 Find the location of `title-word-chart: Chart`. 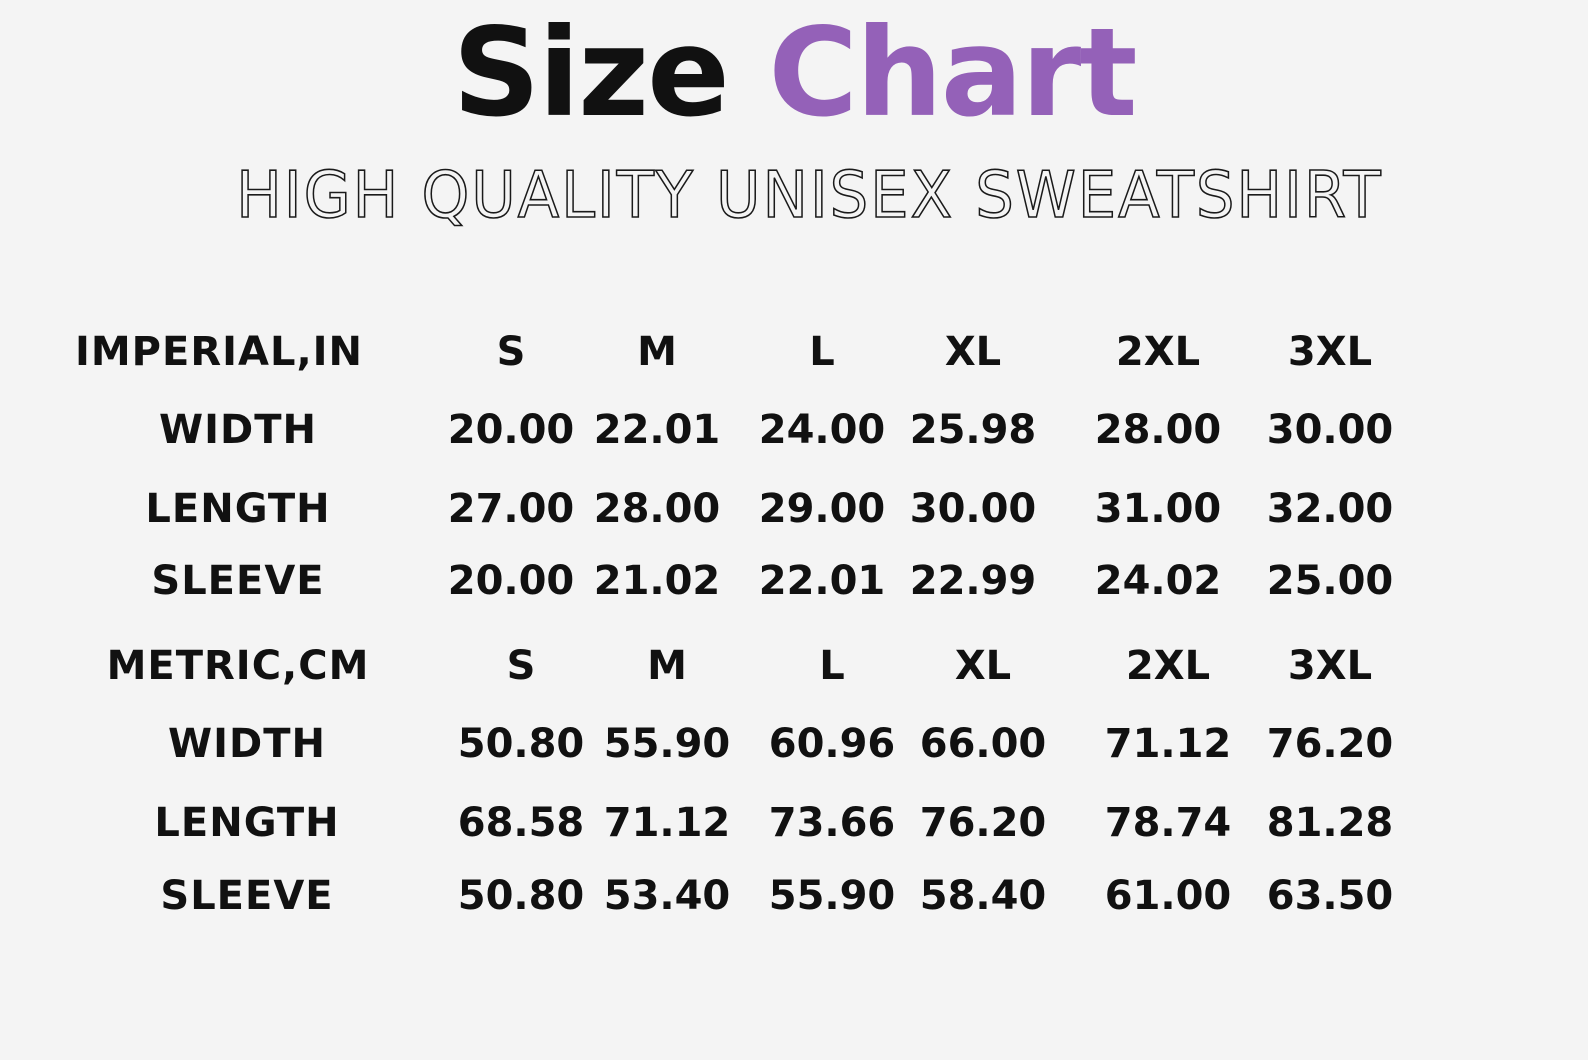

title-word-chart: Chart is located at coordinates (952, 73).